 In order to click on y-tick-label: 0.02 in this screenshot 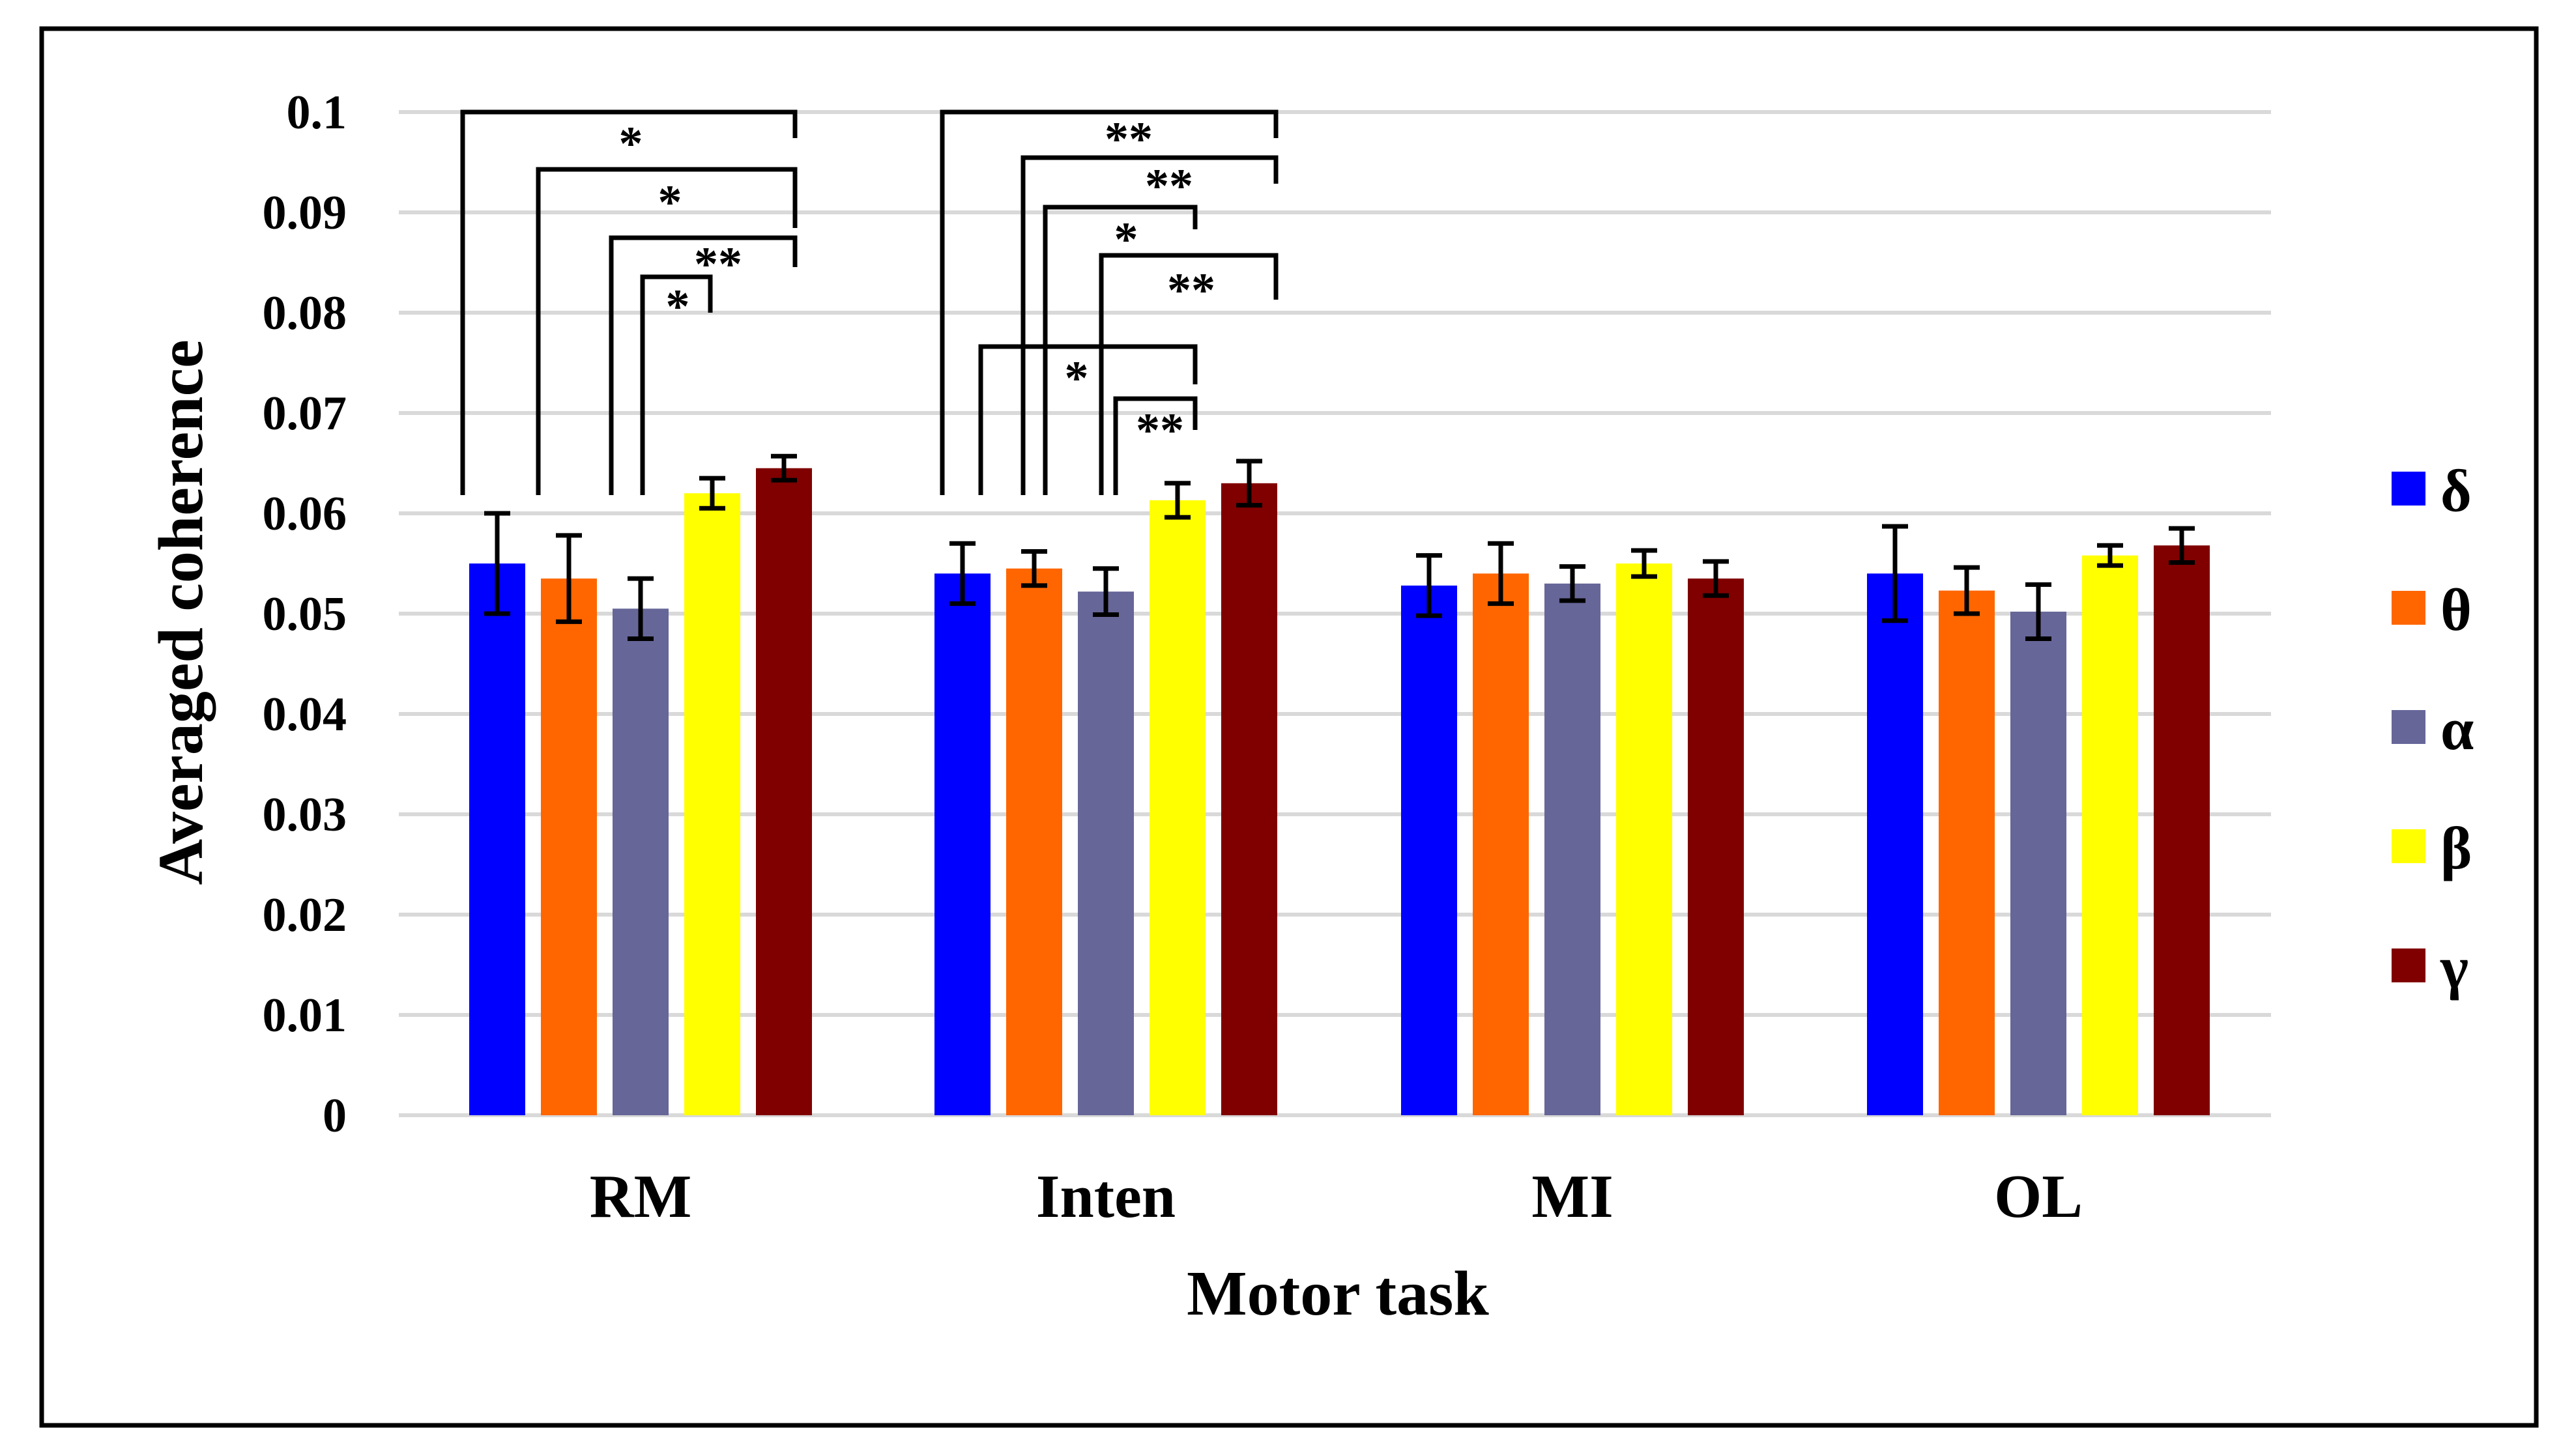, I will do `click(305, 916)`.